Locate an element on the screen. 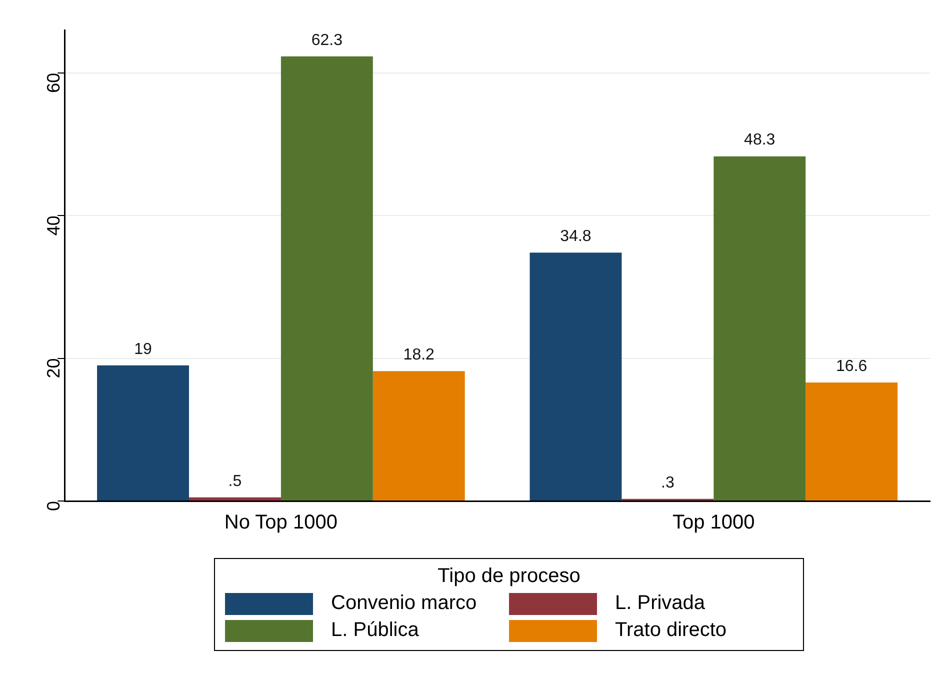 This screenshot has width=940, height=692. x-tick-label: No Top 1000 is located at coordinates (281, 523).